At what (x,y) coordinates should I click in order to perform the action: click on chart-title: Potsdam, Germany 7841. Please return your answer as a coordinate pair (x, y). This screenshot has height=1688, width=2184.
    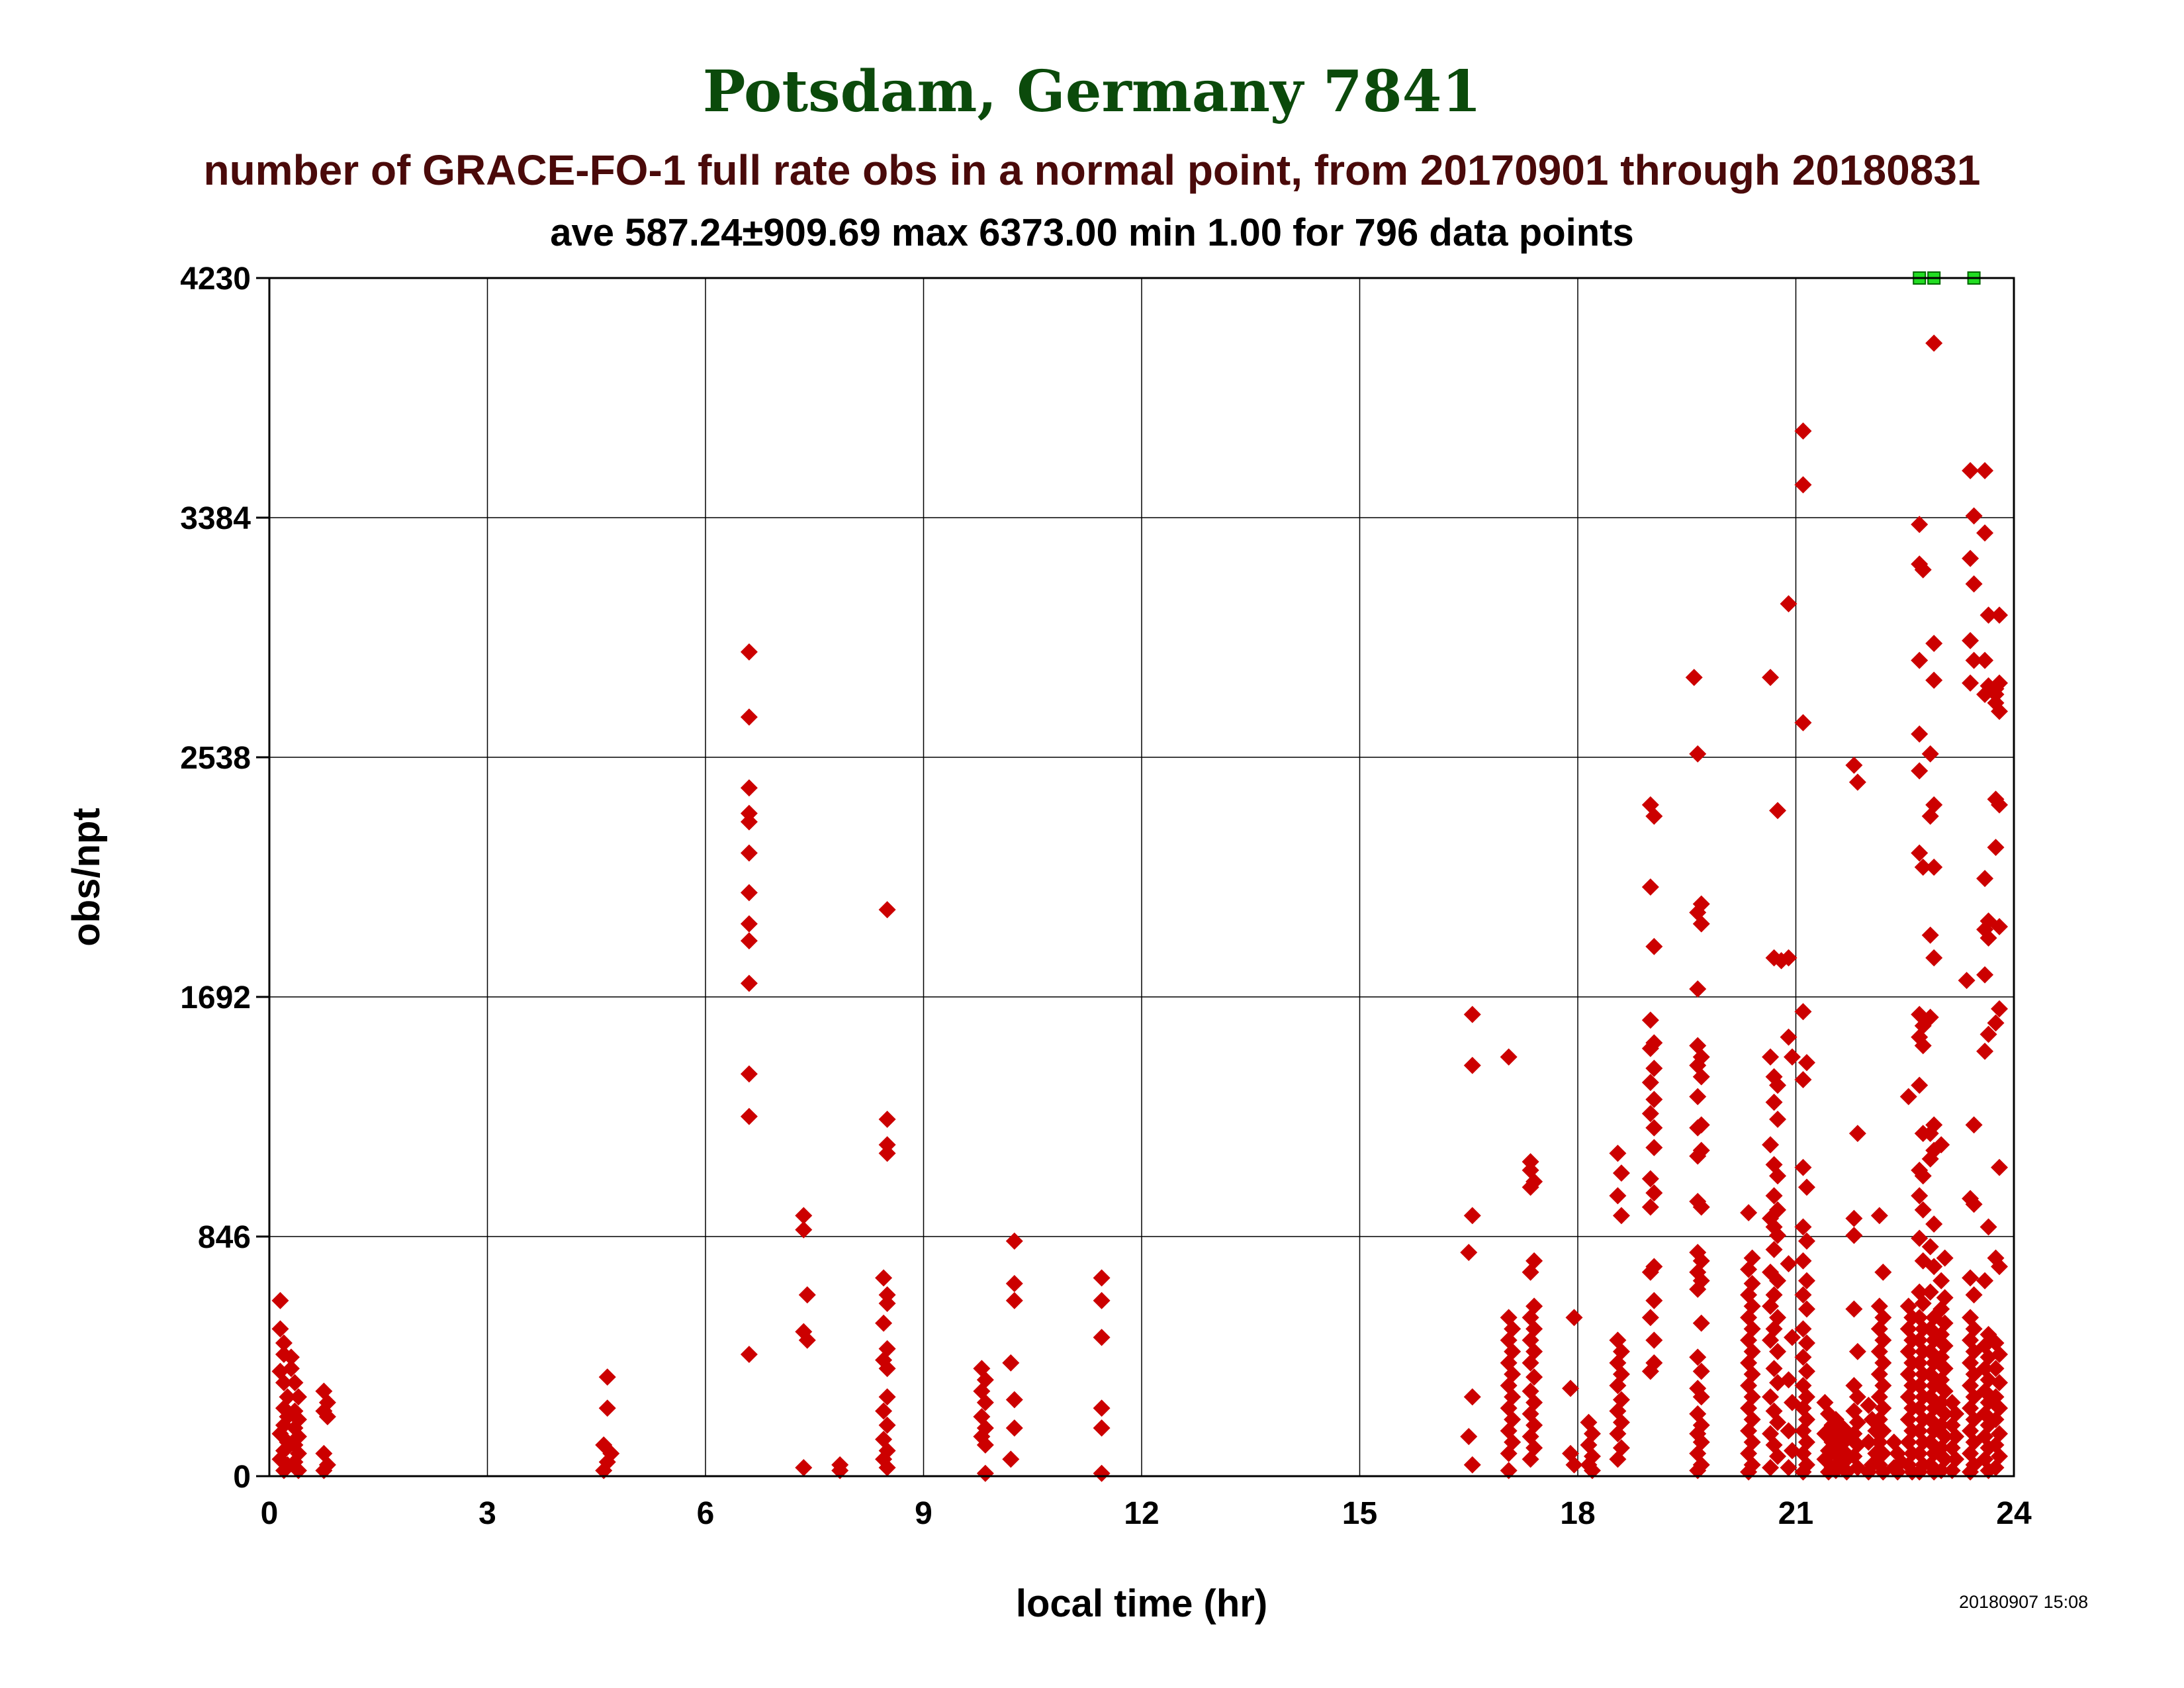
    Looking at the image, I should click on (1092, 91).